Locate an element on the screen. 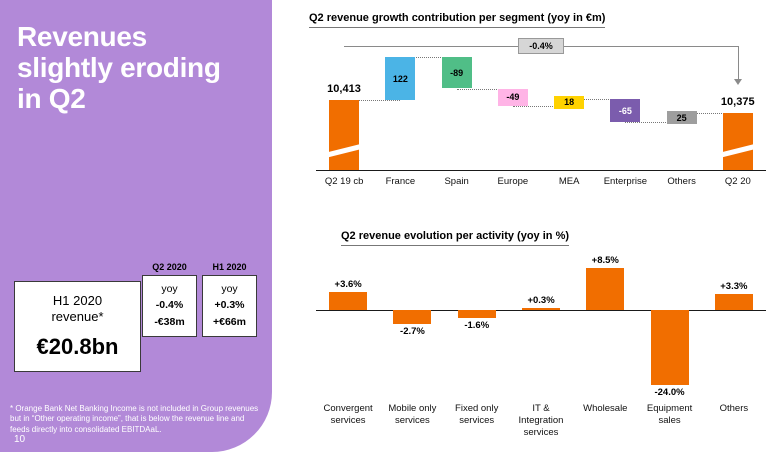 This screenshot has height=452, width=784. activity-category-label: Wholesale is located at coordinates (605, 408).